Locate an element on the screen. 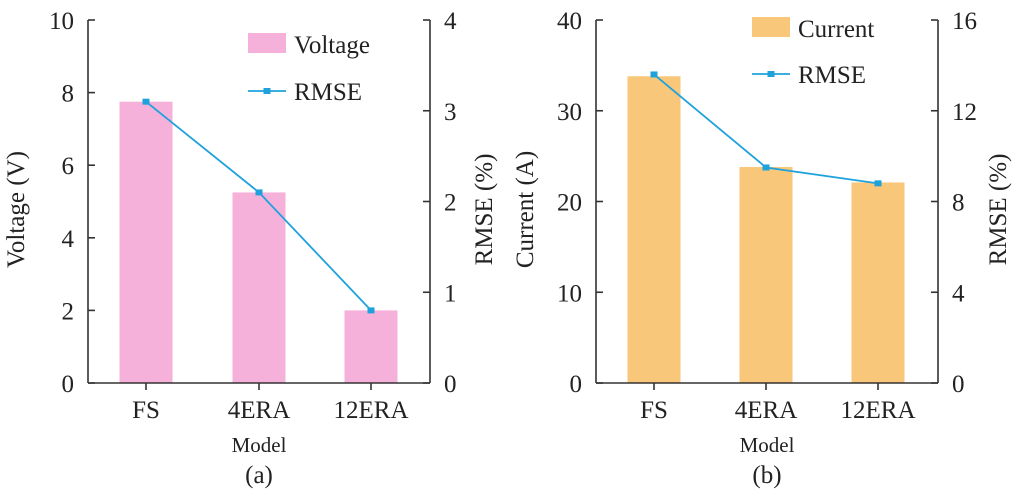 This screenshot has height=498, width=1022. legend: Current RMSE is located at coordinates (813, 52).